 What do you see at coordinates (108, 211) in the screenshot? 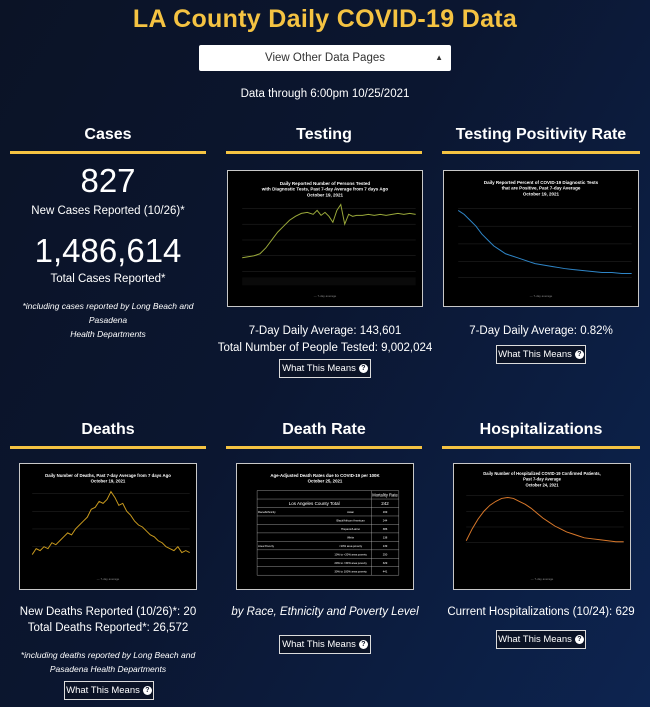
I see `new-cases-label: New Cases Reported (10/26)*` at bounding box center [108, 211].